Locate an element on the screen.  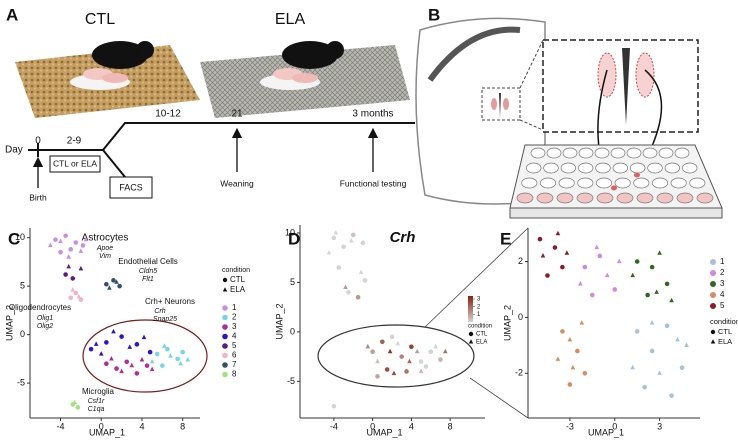
box is located at coordinates (75, 164).